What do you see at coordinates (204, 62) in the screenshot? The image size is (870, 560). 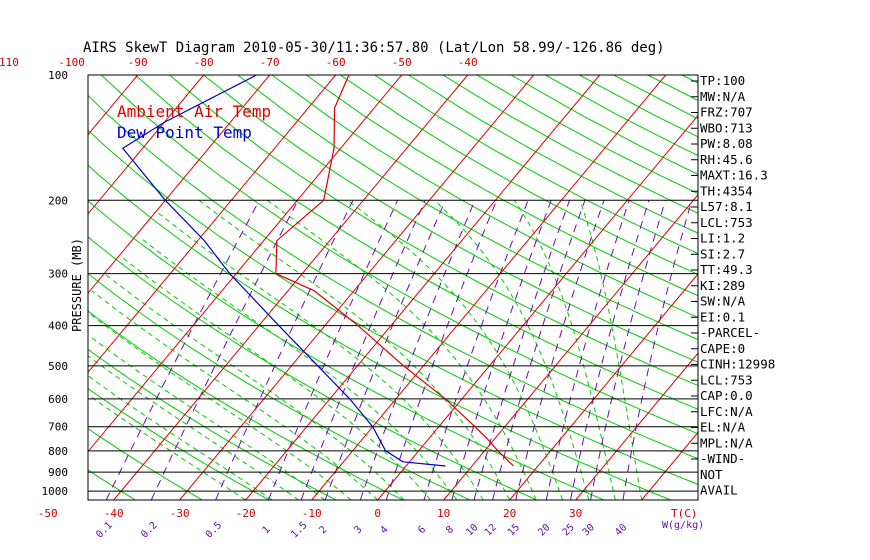 I see `top-temp-tick-label: -80` at bounding box center [204, 62].